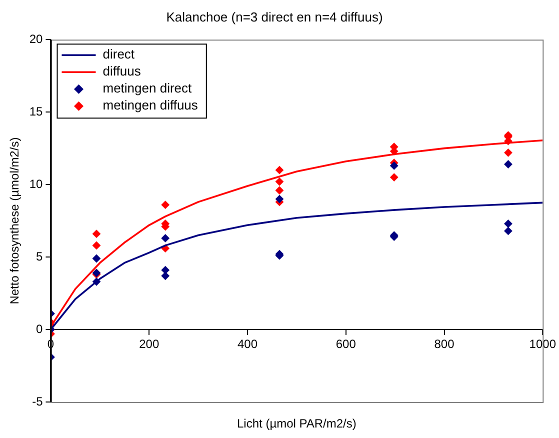  I want to click on y-tick-label: 20, so click(36, 39).